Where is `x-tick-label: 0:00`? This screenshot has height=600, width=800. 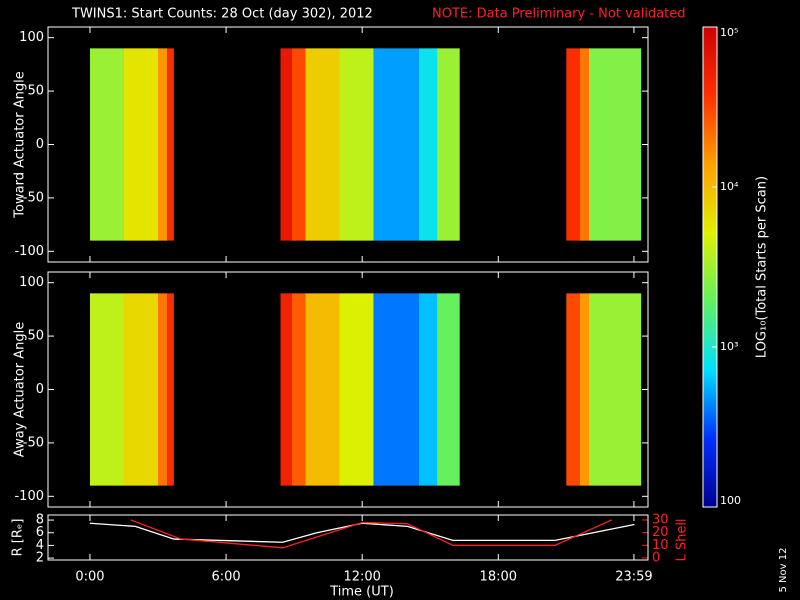
x-tick-label: 0:00 is located at coordinates (89, 577).